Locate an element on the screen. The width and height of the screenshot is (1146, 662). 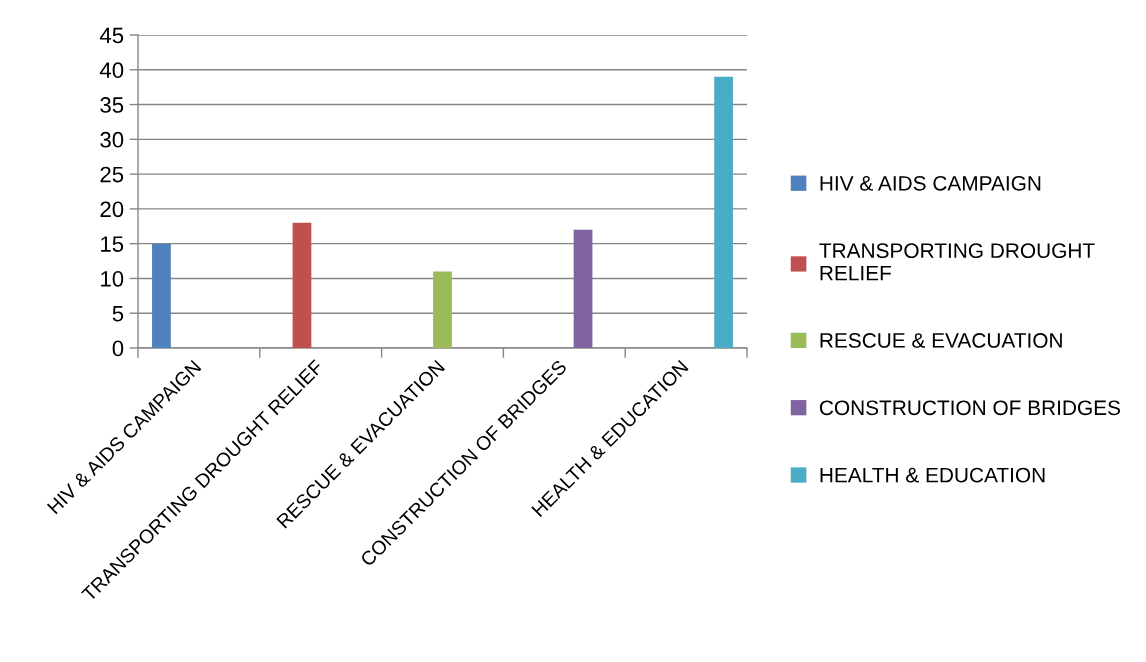
y-tick-label: 45 is located at coordinates (111, 35).